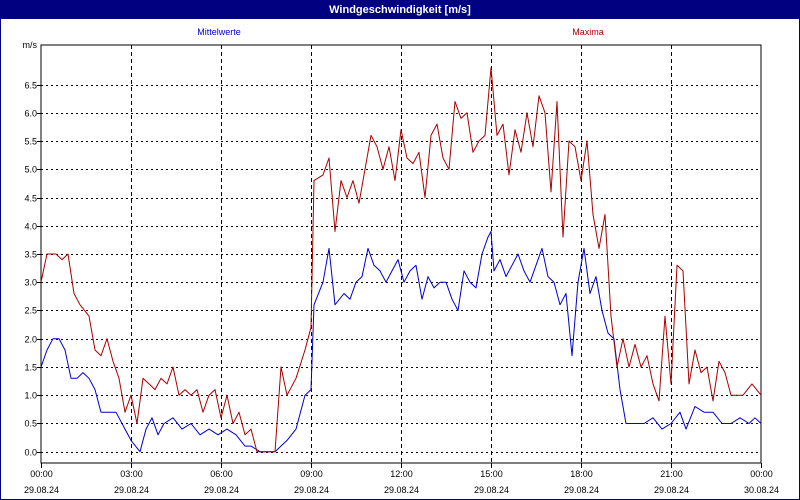  What do you see at coordinates (30, 453) in the screenshot?
I see `y-tick-label: 0.0` at bounding box center [30, 453].